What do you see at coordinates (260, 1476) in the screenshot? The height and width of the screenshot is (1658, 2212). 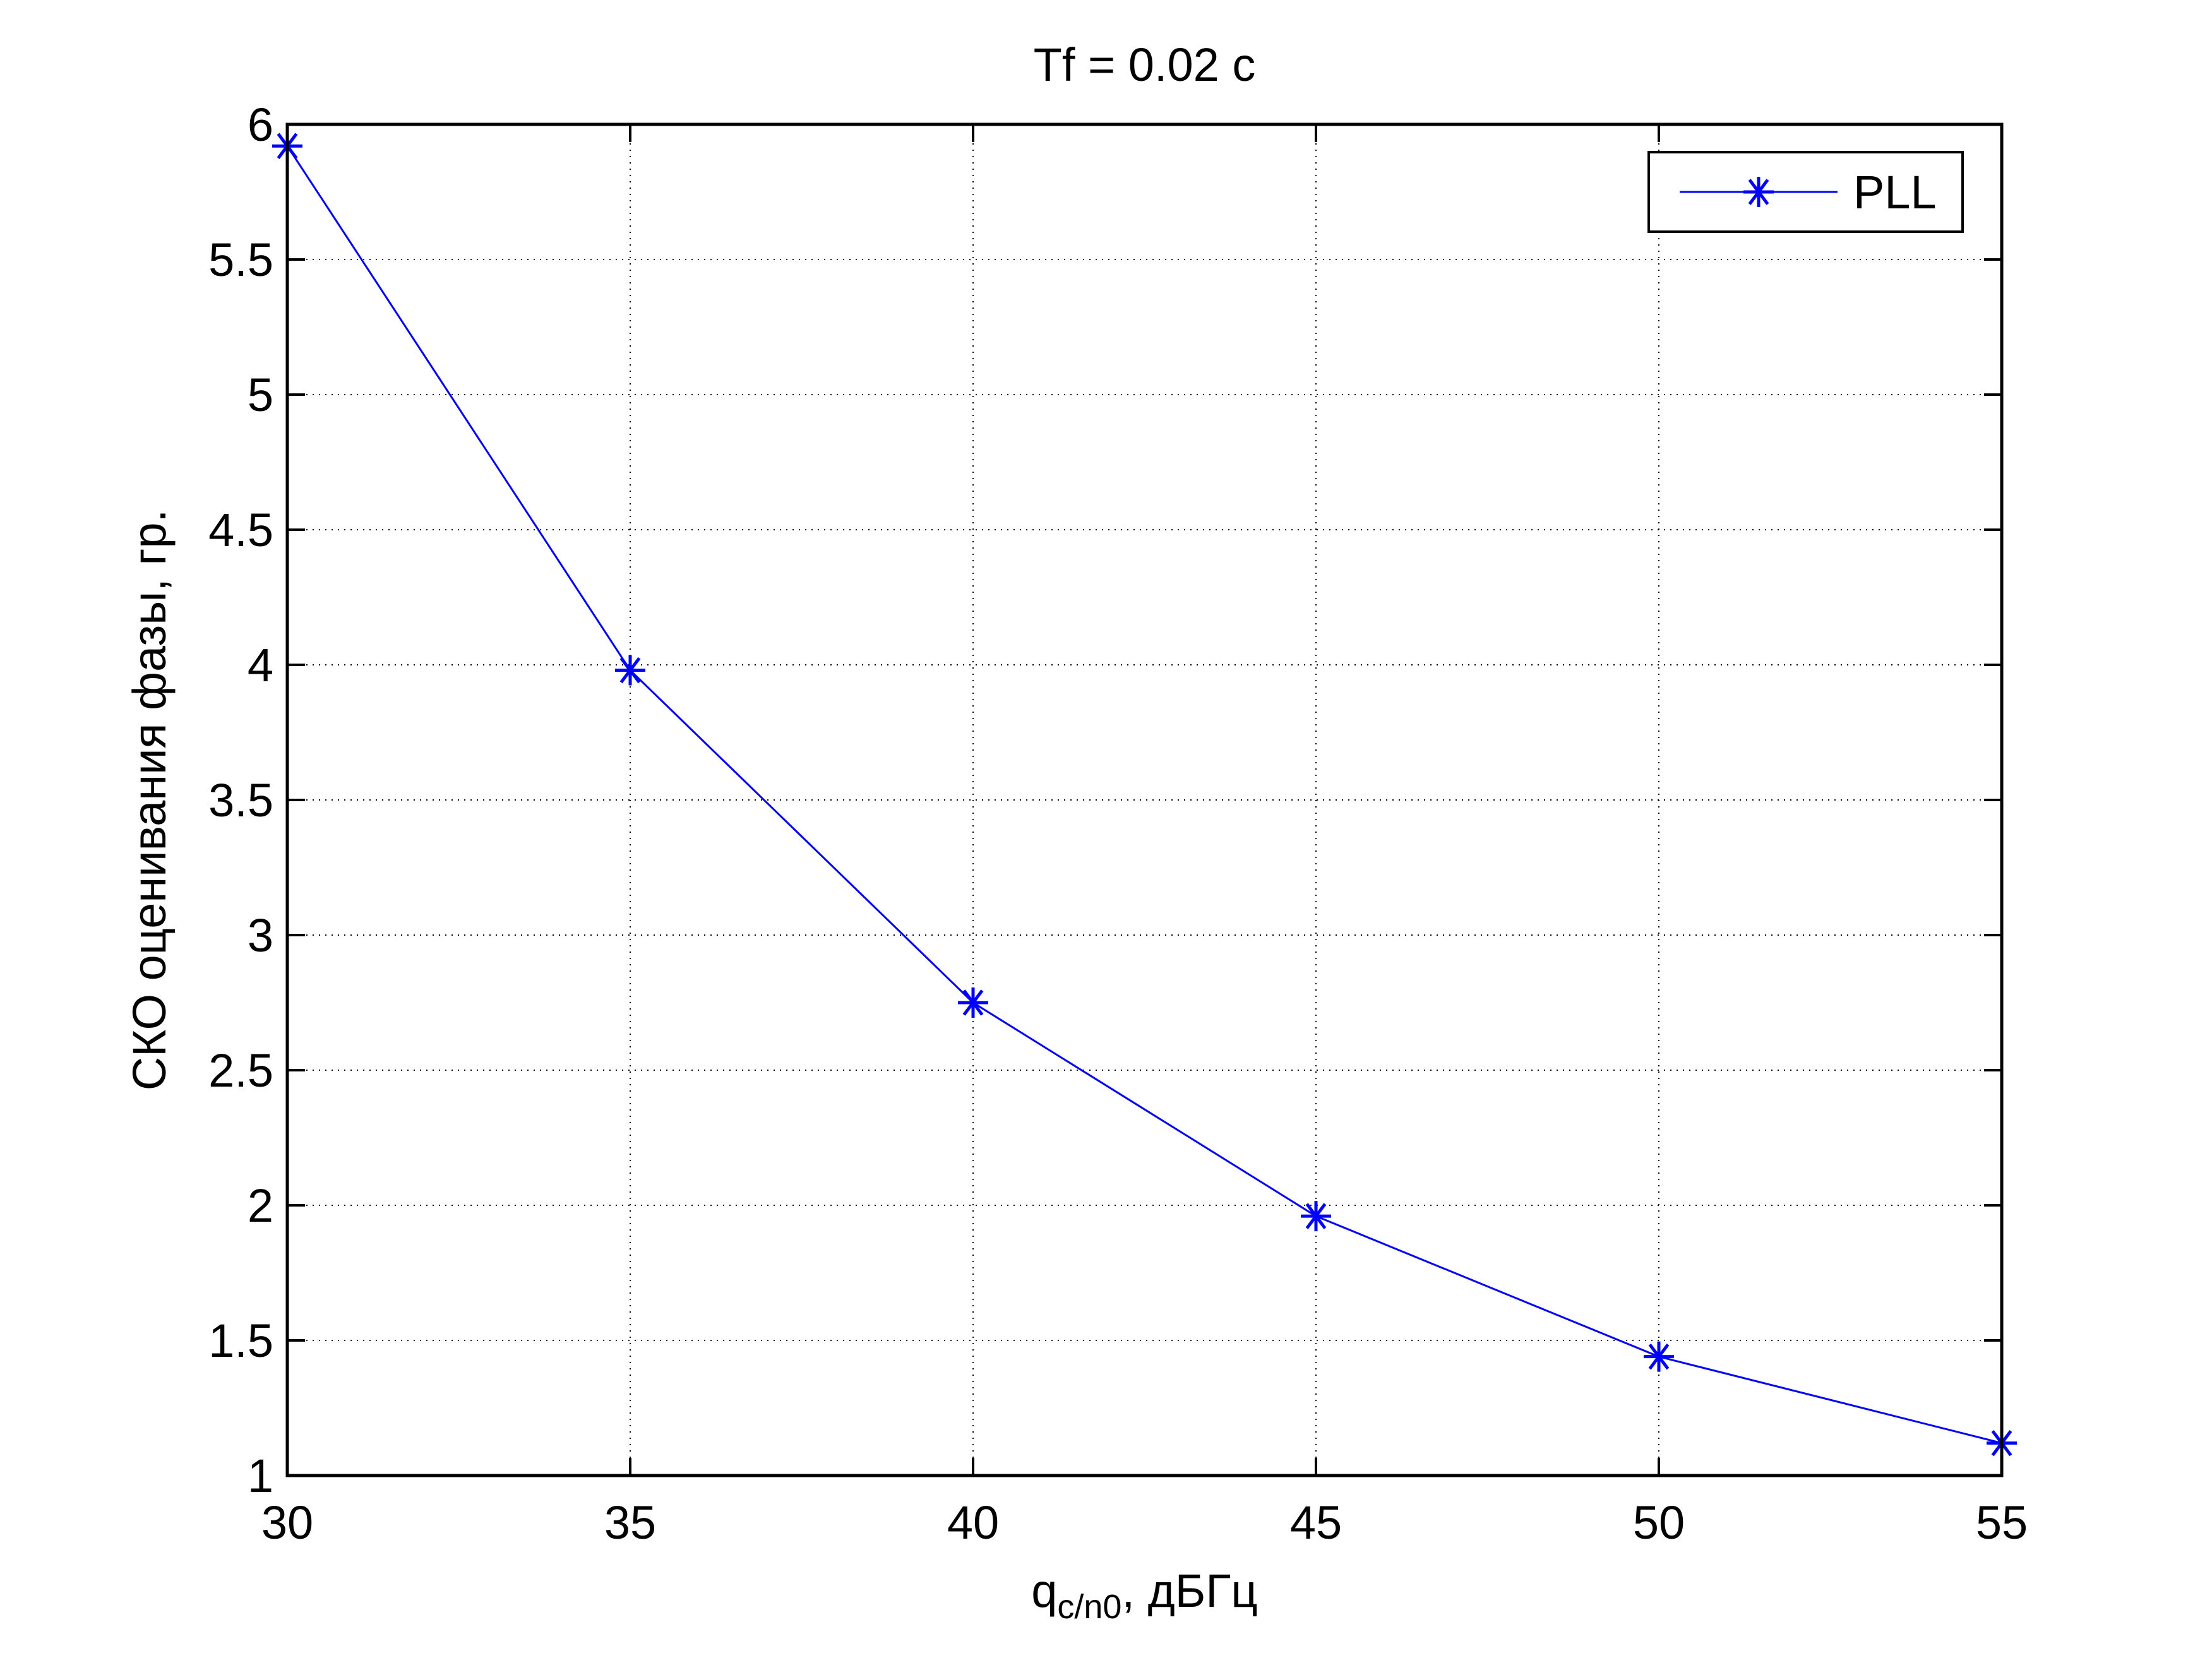 I see `y-tick-label: 1` at bounding box center [260, 1476].